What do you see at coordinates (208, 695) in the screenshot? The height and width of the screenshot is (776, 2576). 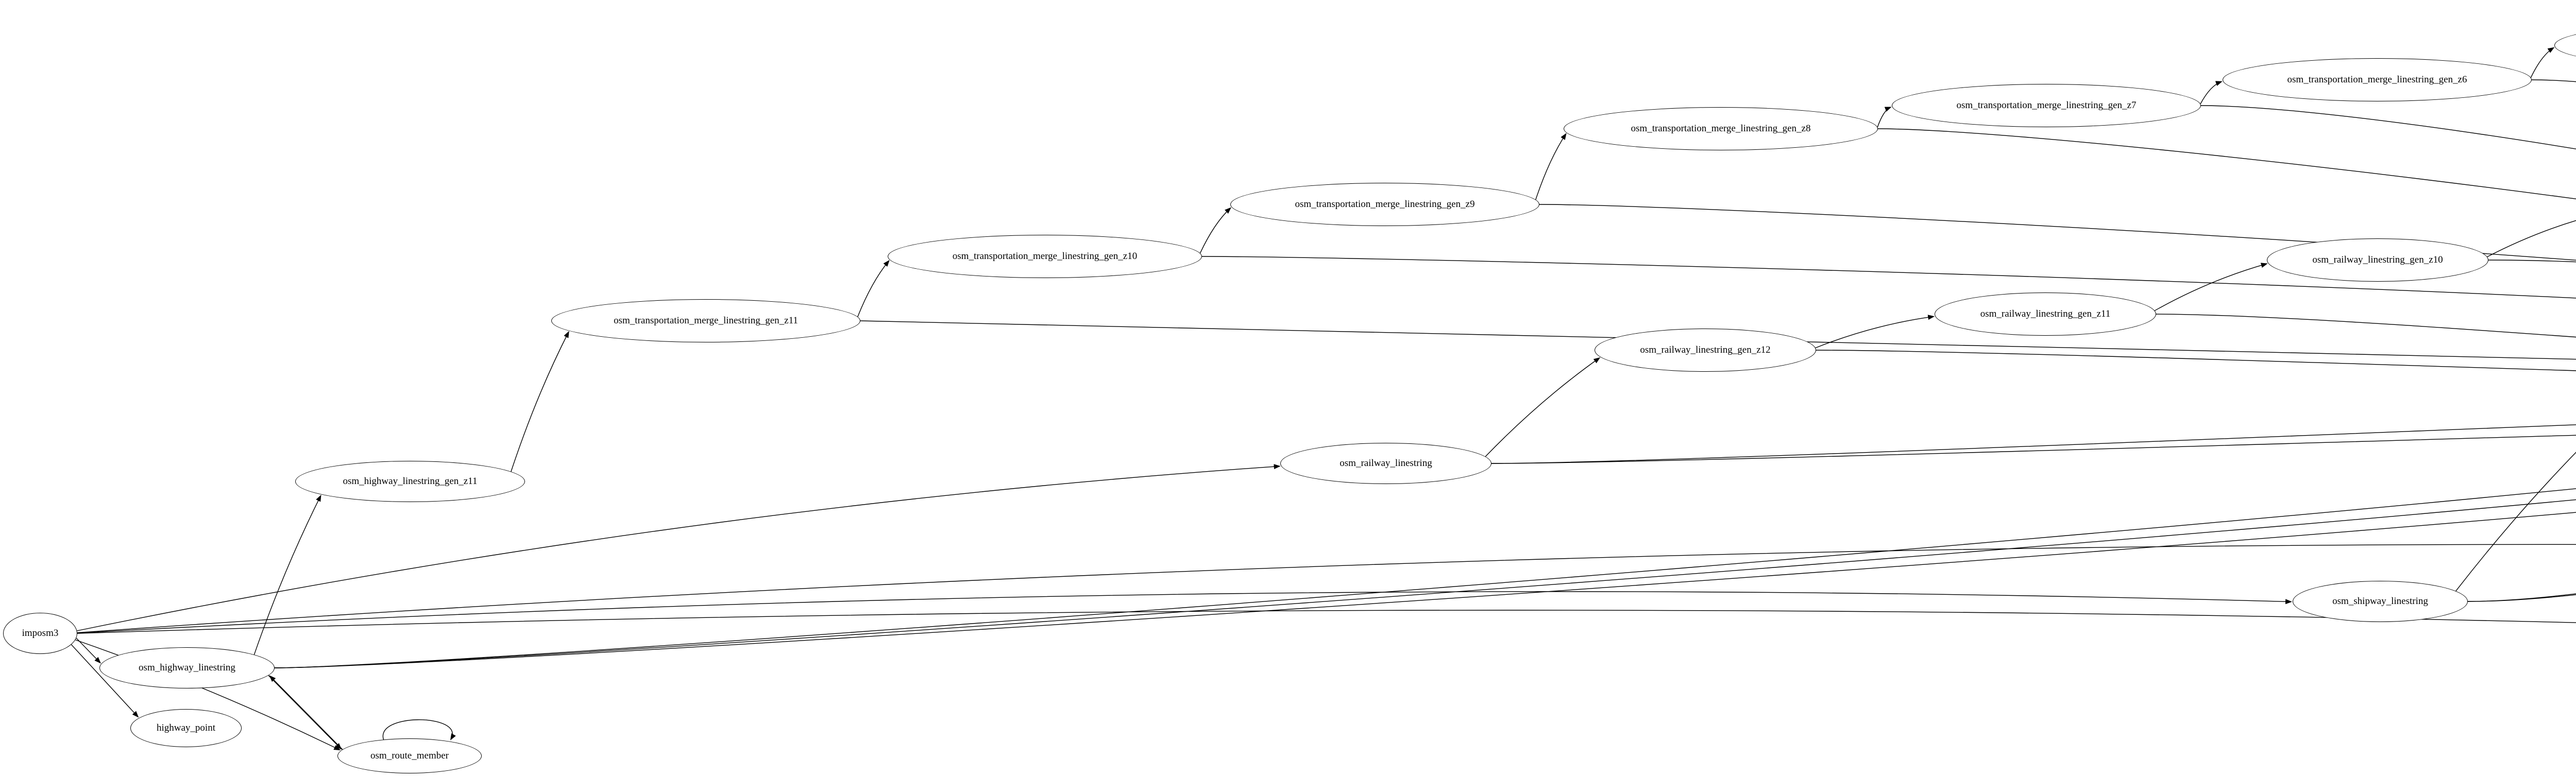 I see `edge-imposm3-osm_route_member` at bounding box center [208, 695].